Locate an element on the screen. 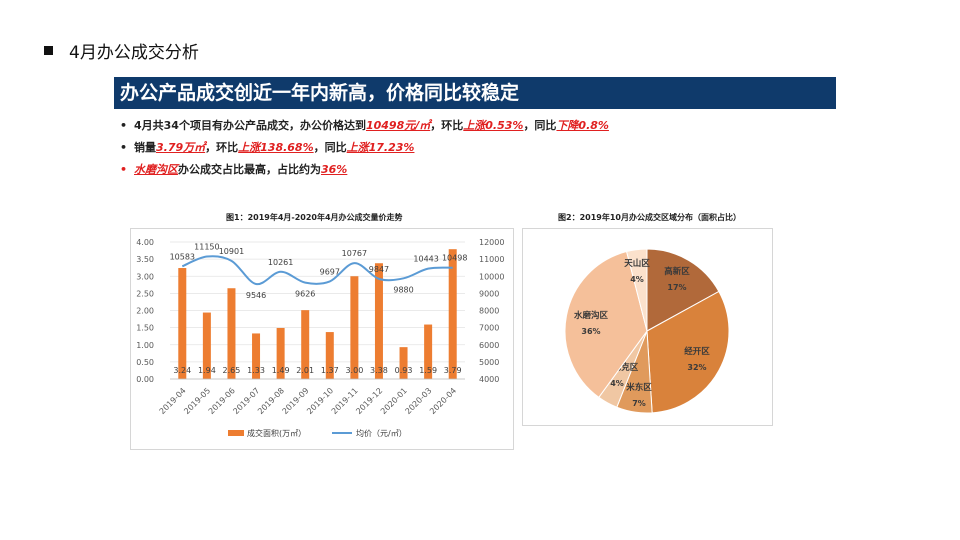  highlight-text: 36% is located at coordinates (334, 169).